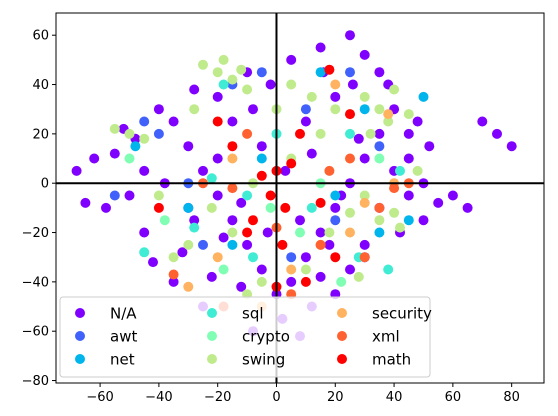  I want to click on y-tick-label: 0, so click(45, 184).